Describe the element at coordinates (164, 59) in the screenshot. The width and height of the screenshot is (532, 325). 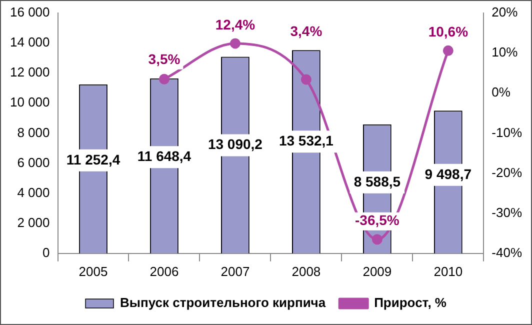
I see `data-label: 3,5%` at that location.